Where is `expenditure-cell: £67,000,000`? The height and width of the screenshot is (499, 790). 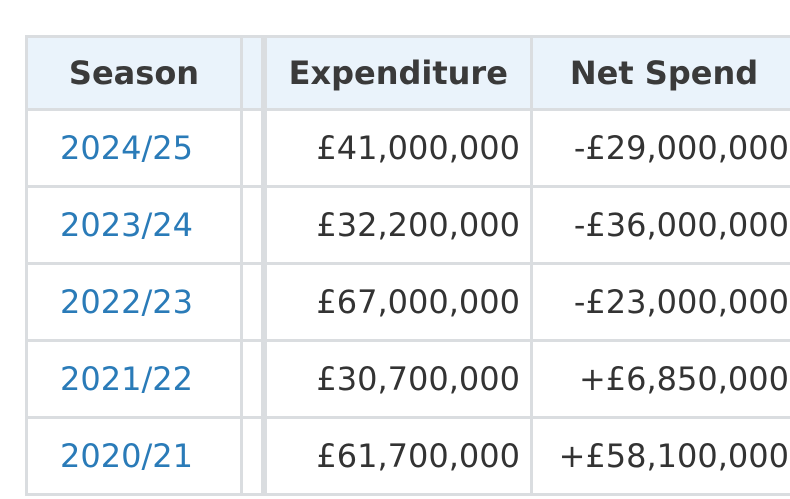 expenditure-cell: £67,000,000 is located at coordinates (397, 302).